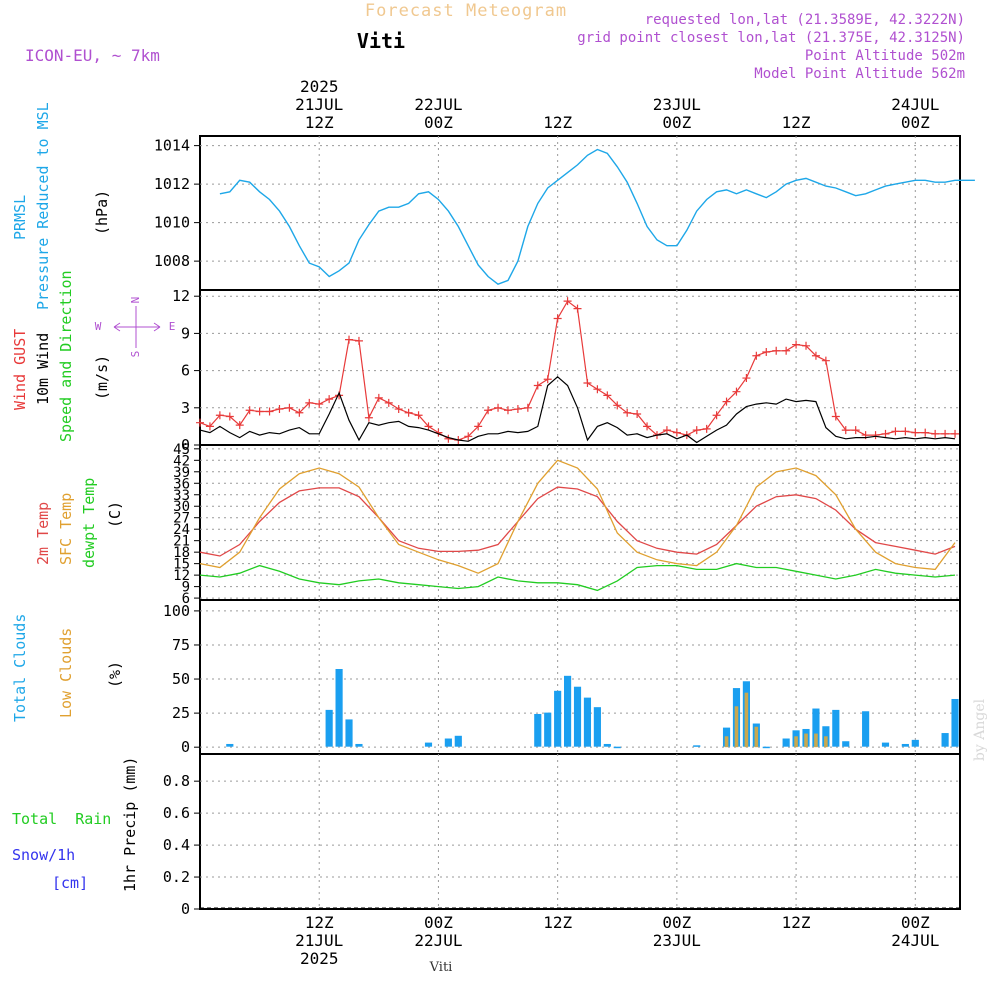 The image size is (1000, 1000). What do you see at coordinates (859, 74) in the screenshot?
I see `model-point-altitude: Model Point Altitude 562m` at bounding box center [859, 74].